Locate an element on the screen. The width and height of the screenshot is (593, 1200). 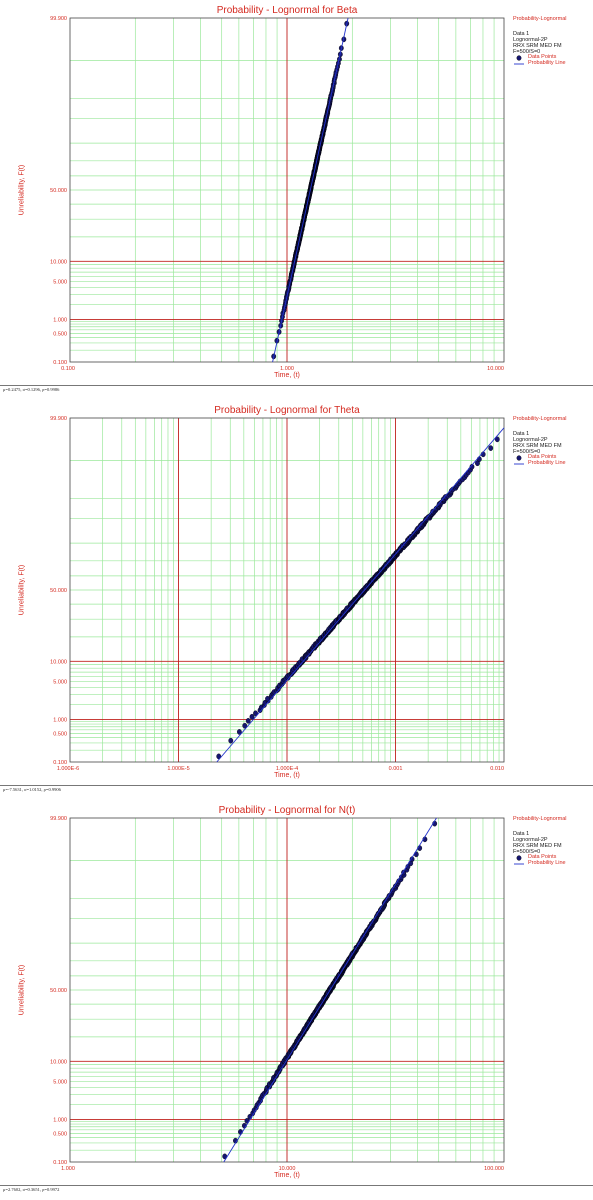
x-tick-label: 0.100 is located at coordinates (68, 369).